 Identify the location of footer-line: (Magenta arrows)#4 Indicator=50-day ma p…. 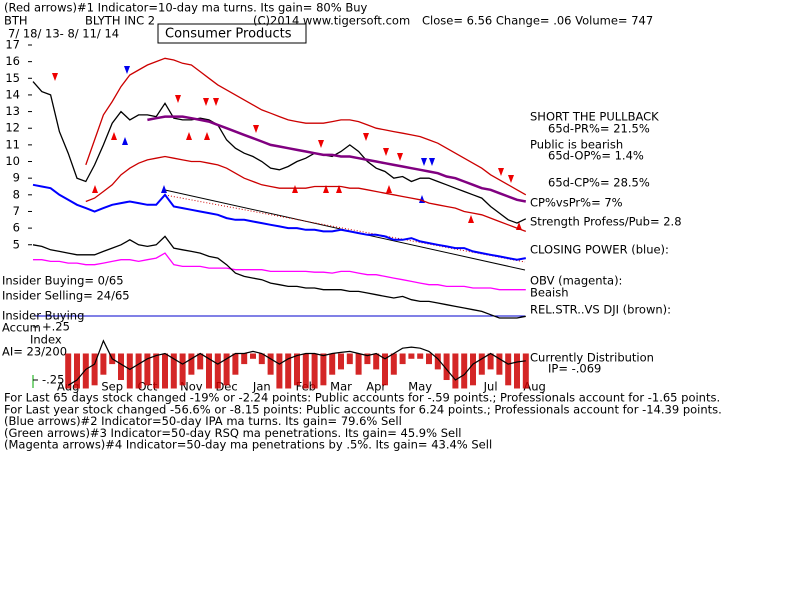
(248, 445).